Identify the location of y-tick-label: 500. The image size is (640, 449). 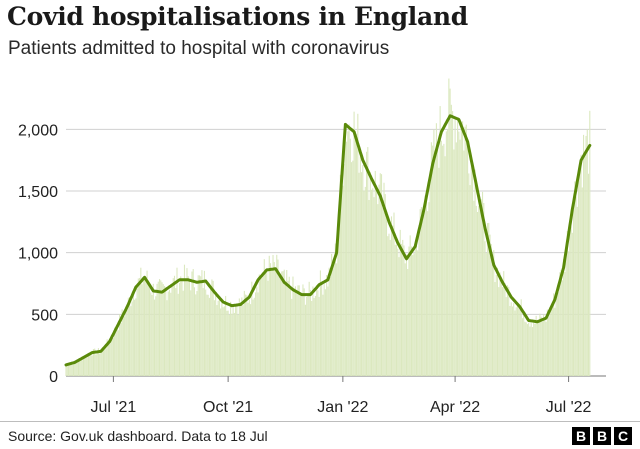
(44, 315).